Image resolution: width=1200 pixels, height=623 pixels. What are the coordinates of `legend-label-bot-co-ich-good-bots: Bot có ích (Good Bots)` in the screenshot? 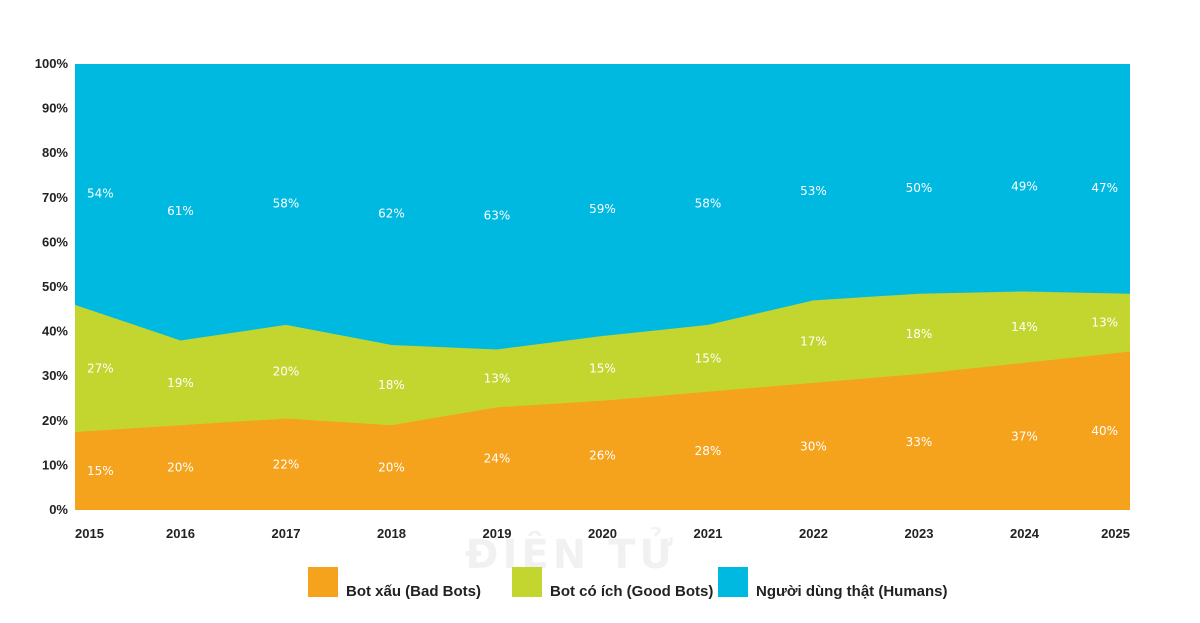 It's located at (631, 591).